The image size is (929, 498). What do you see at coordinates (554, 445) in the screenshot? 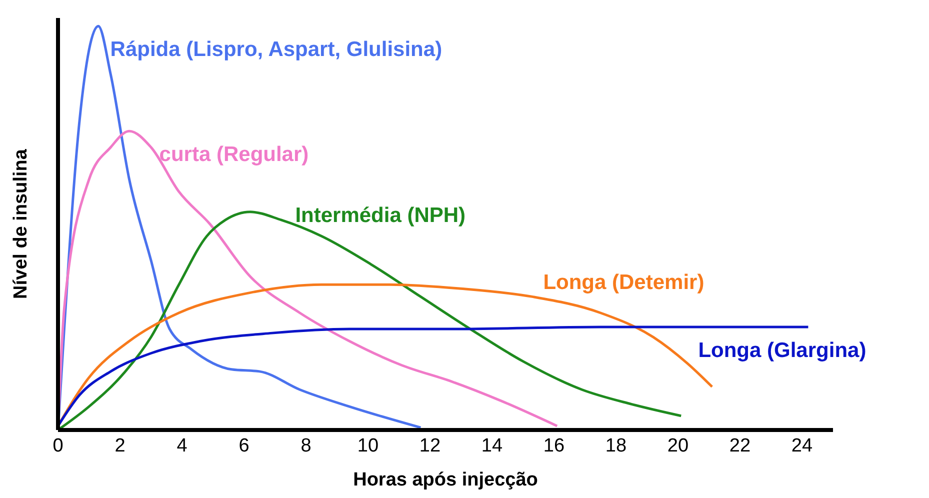
I see `x-tick-label: 16` at bounding box center [554, 445].